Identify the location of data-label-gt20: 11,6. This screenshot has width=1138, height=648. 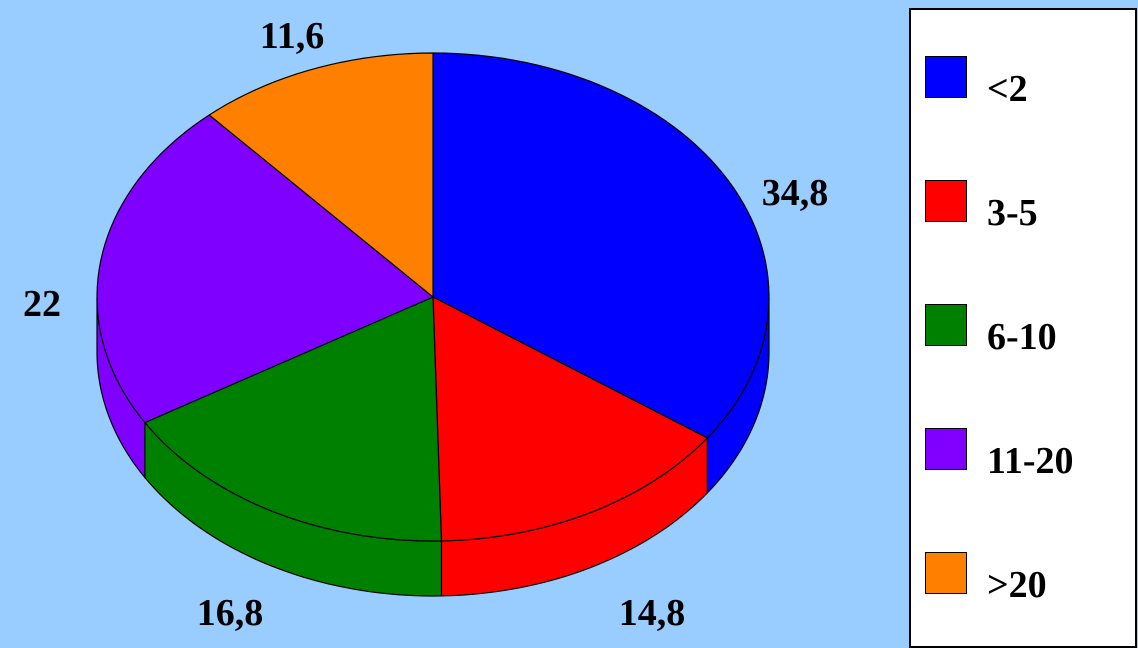
(292, 36).